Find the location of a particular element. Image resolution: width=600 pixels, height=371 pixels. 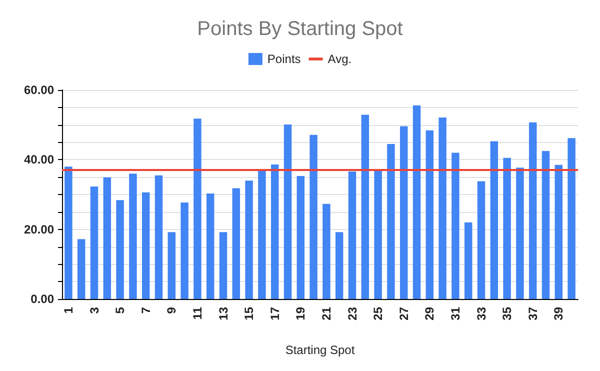

x-tick-label: 11 is located at coordinates (197, 313).